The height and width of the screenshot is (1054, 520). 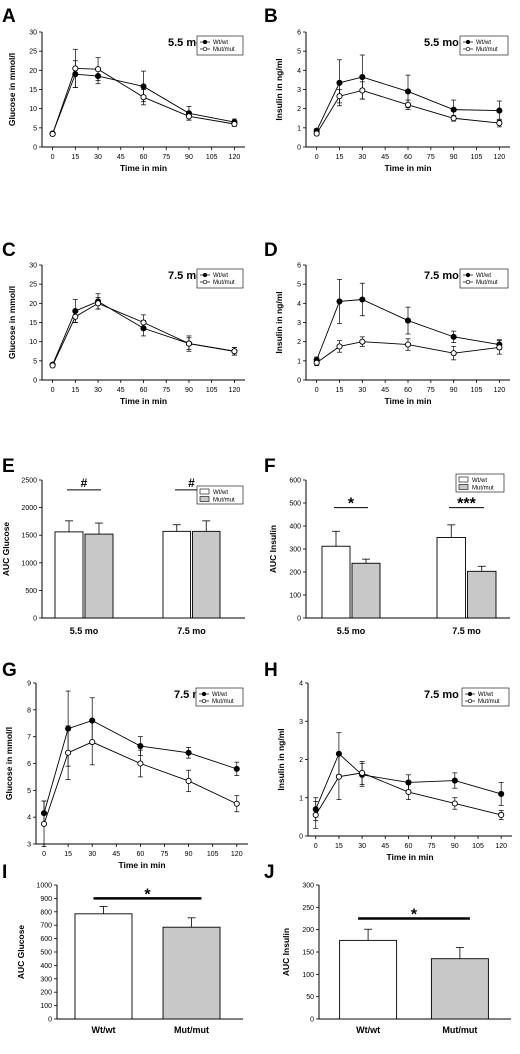 What do you see at coordinates (482, 594) in the screenshot?
I see `bar-mut` at bounding box center [482, 594].